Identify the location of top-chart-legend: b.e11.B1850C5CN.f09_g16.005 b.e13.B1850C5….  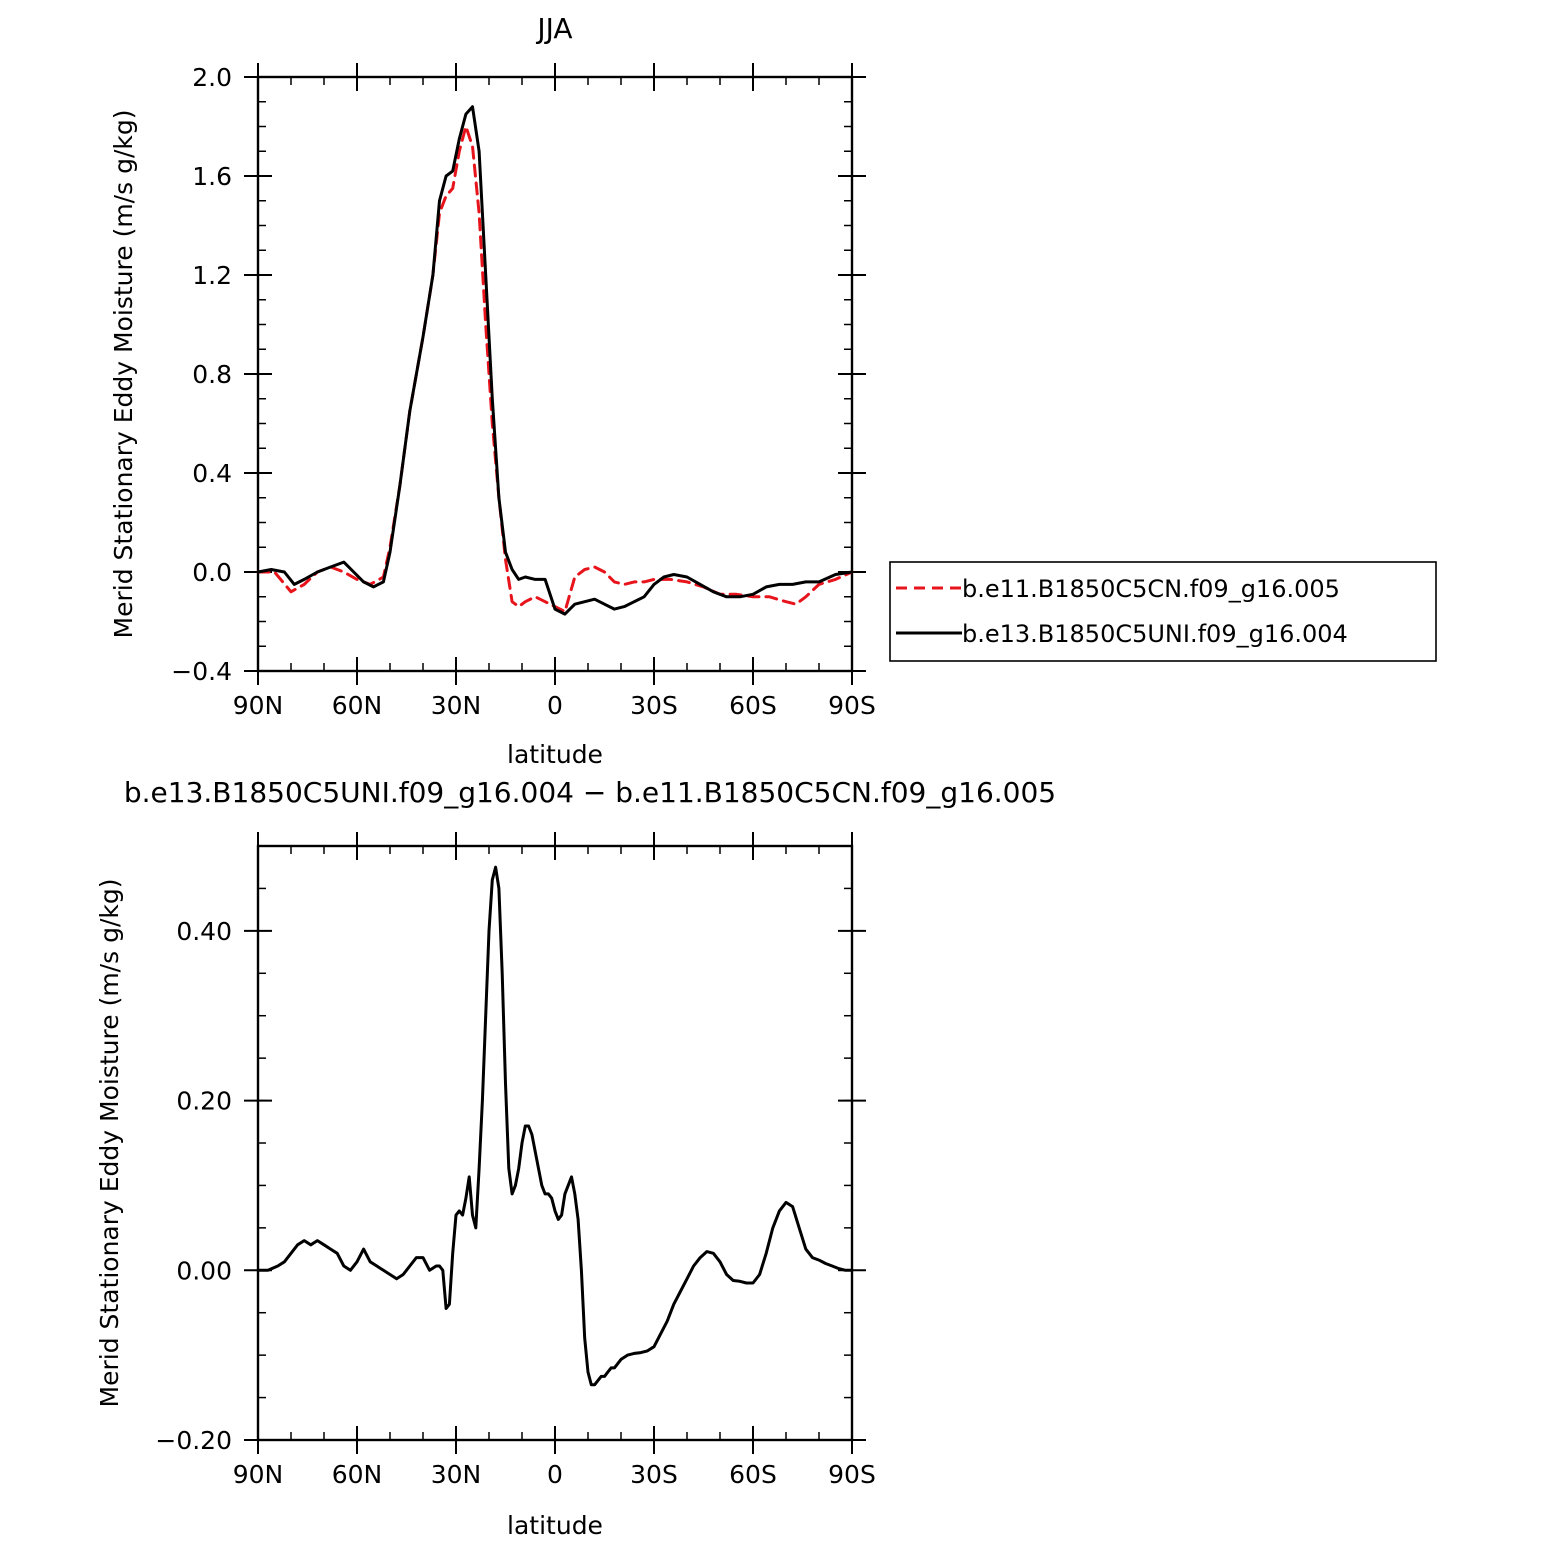
(1163, 611).